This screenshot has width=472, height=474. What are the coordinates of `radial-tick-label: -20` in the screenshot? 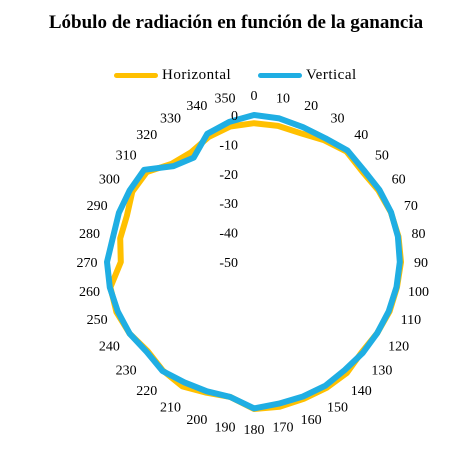 It's located at (228, 175).